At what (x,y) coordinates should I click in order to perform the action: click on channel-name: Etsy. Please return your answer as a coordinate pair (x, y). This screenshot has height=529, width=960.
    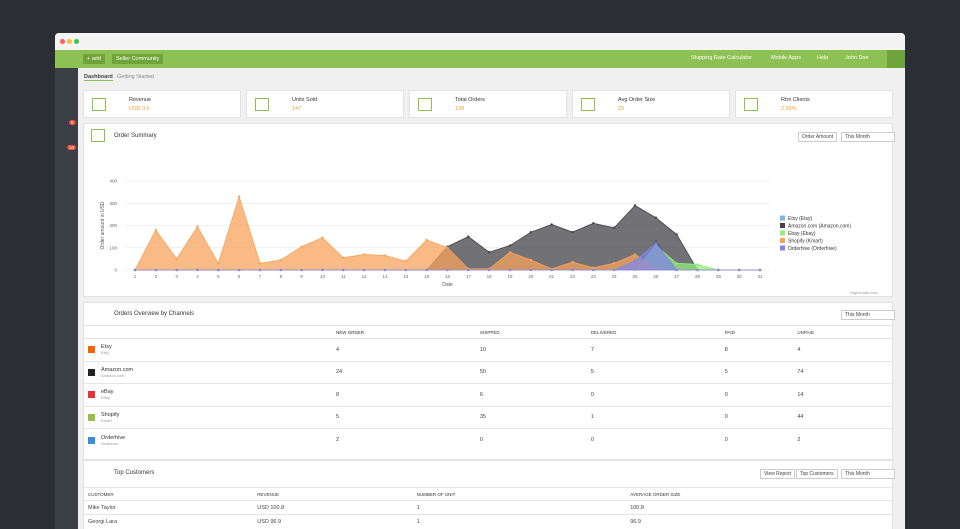
    Looking at the image, I should click on (106, 347).